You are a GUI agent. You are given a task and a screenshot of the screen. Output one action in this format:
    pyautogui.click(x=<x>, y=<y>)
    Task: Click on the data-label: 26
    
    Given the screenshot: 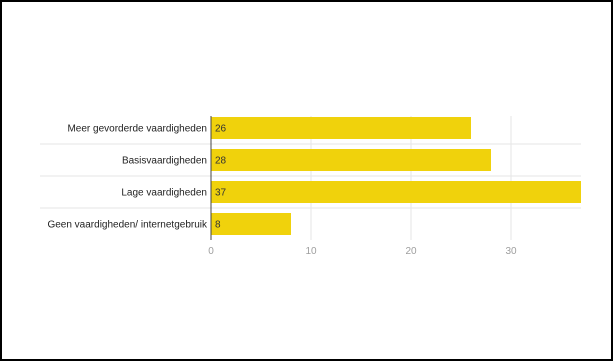 What is the action you would take?
    pyautogui.click(x=221, y=129)
    